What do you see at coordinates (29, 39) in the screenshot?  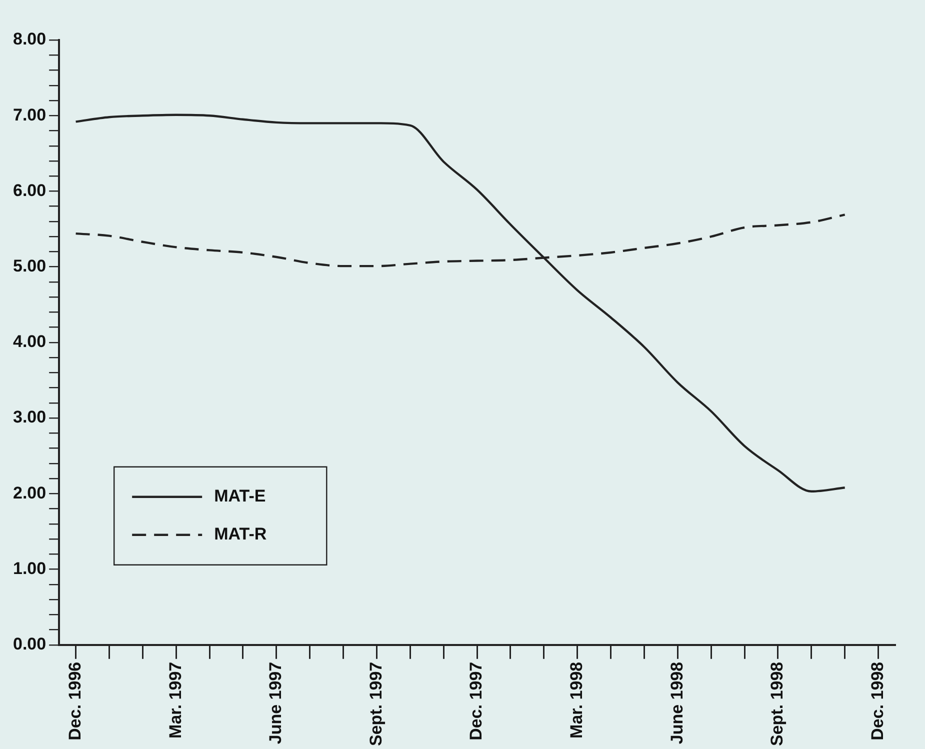 I see `y-tick-label: 8.00` at bounding box center [29, 39].